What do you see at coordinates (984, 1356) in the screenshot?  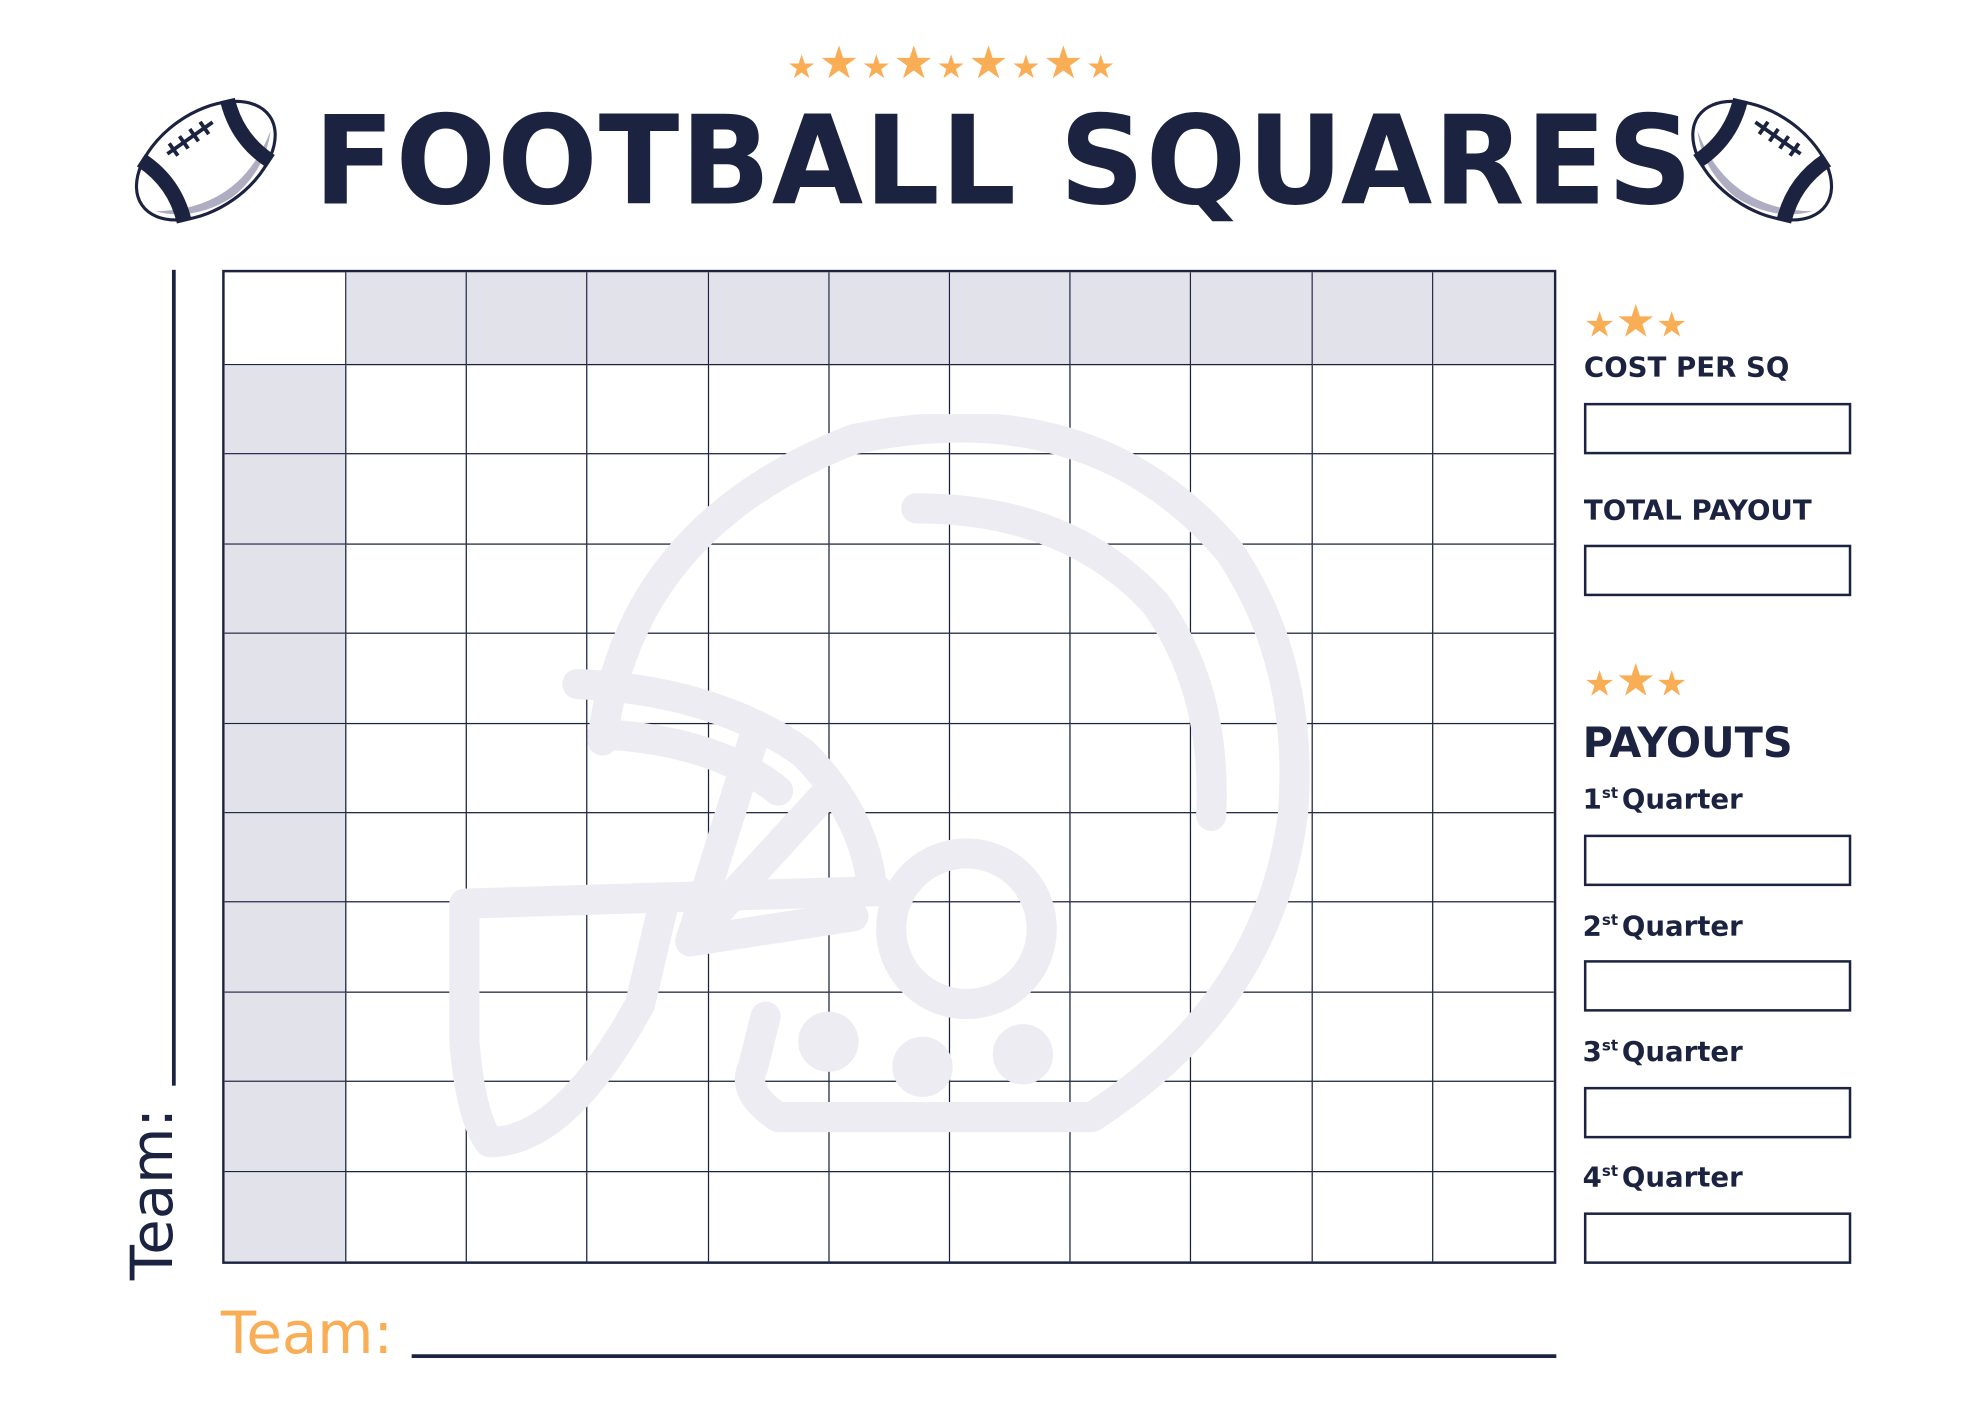 I see `horizontal-team-line` at bounding box center [984, 1356].